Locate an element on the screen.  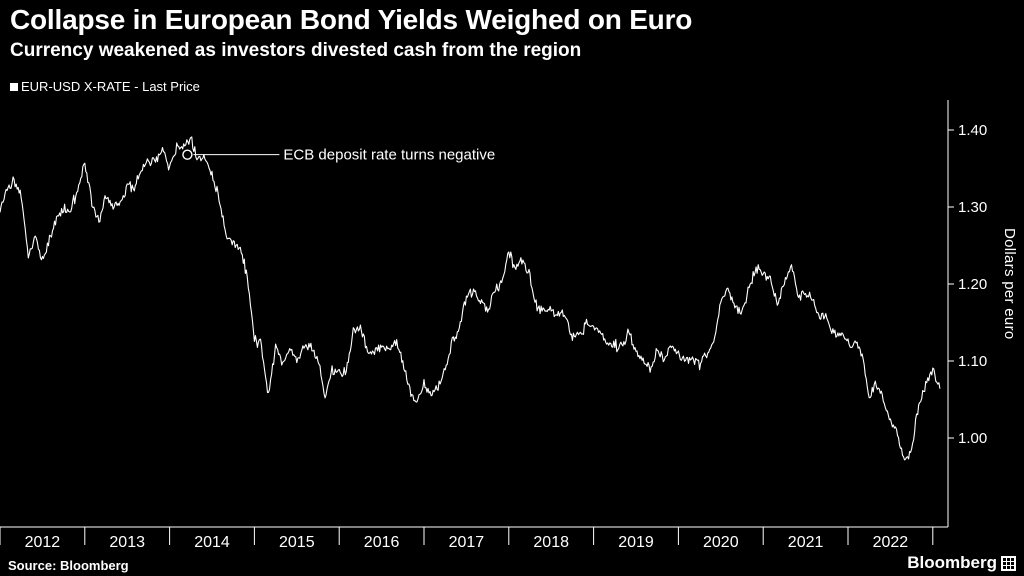
svg-text: 2019 is located at coordinates (636, 542).